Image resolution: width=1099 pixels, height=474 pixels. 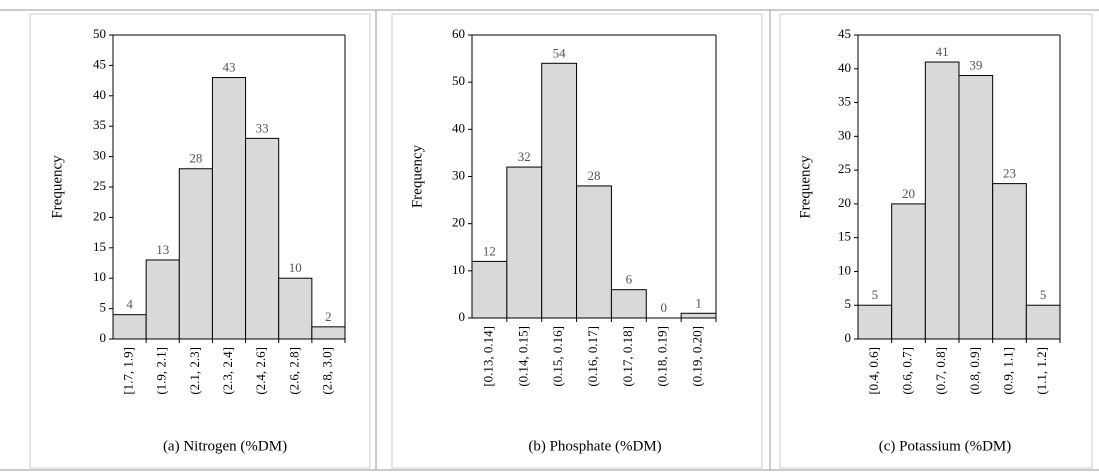 I want to click on x-tick-label: (1.9, 2.1], so click(x=161, y=371).